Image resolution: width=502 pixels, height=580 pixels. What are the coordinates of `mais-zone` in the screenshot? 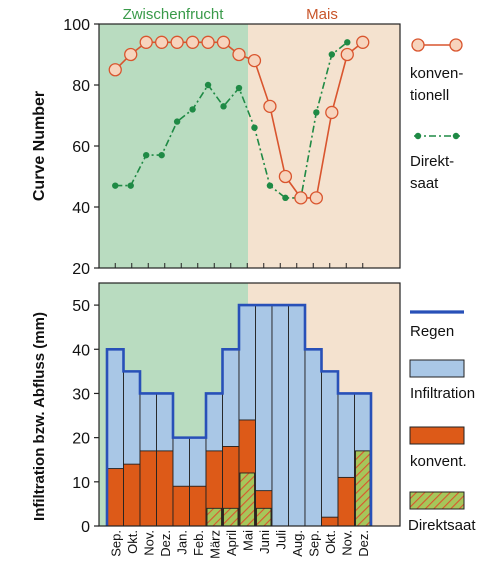 It's located at (324, 146).